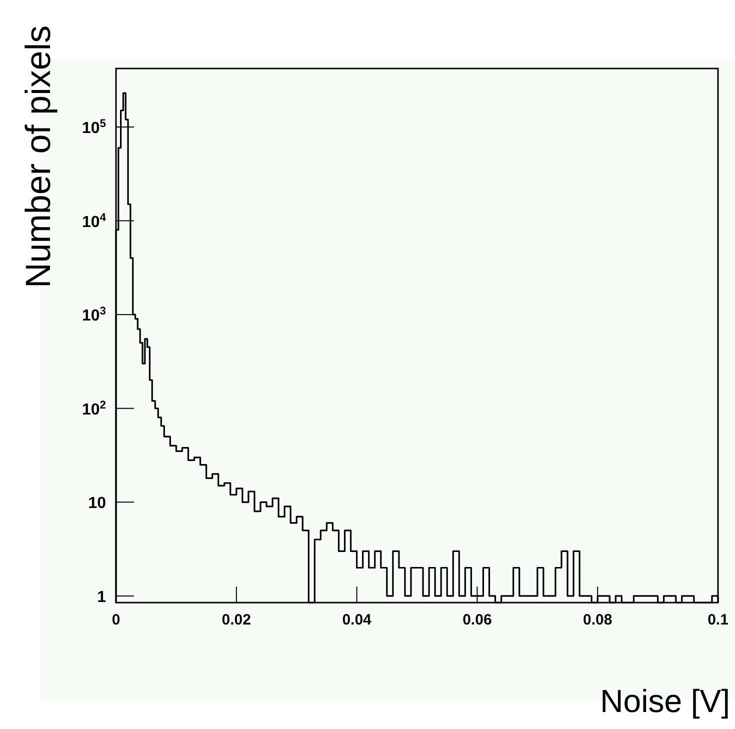  I want to click on x-axis-title: Noise [V], so click(665, 701).